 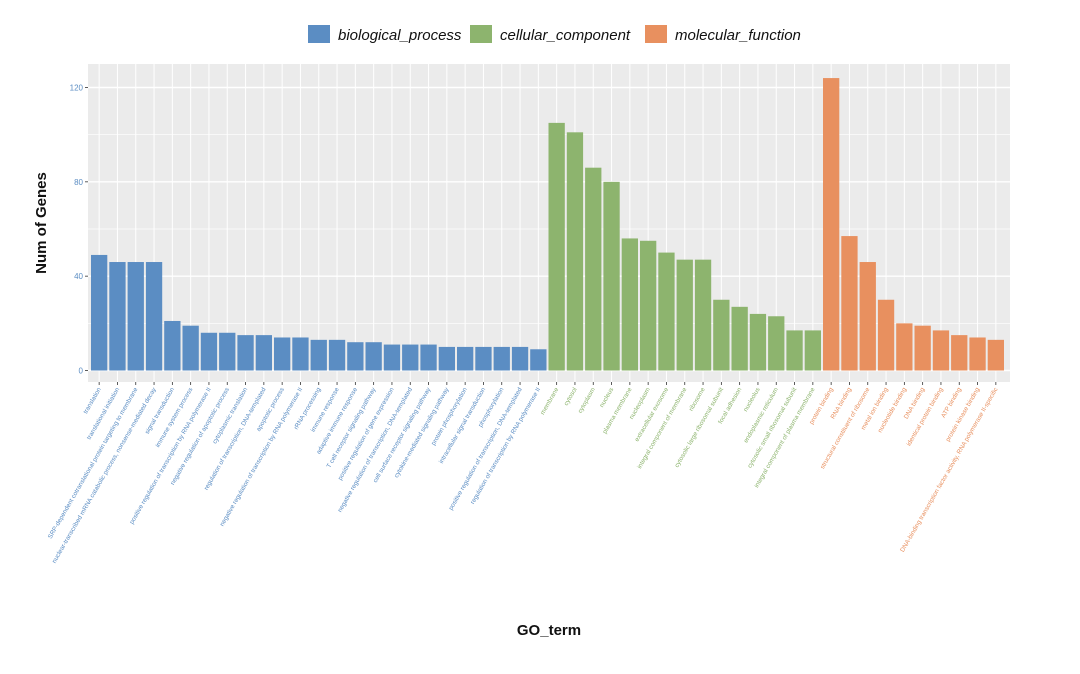 I want to click on legend-item-molecular_function: molecular_function, so click(x=723, y=34).